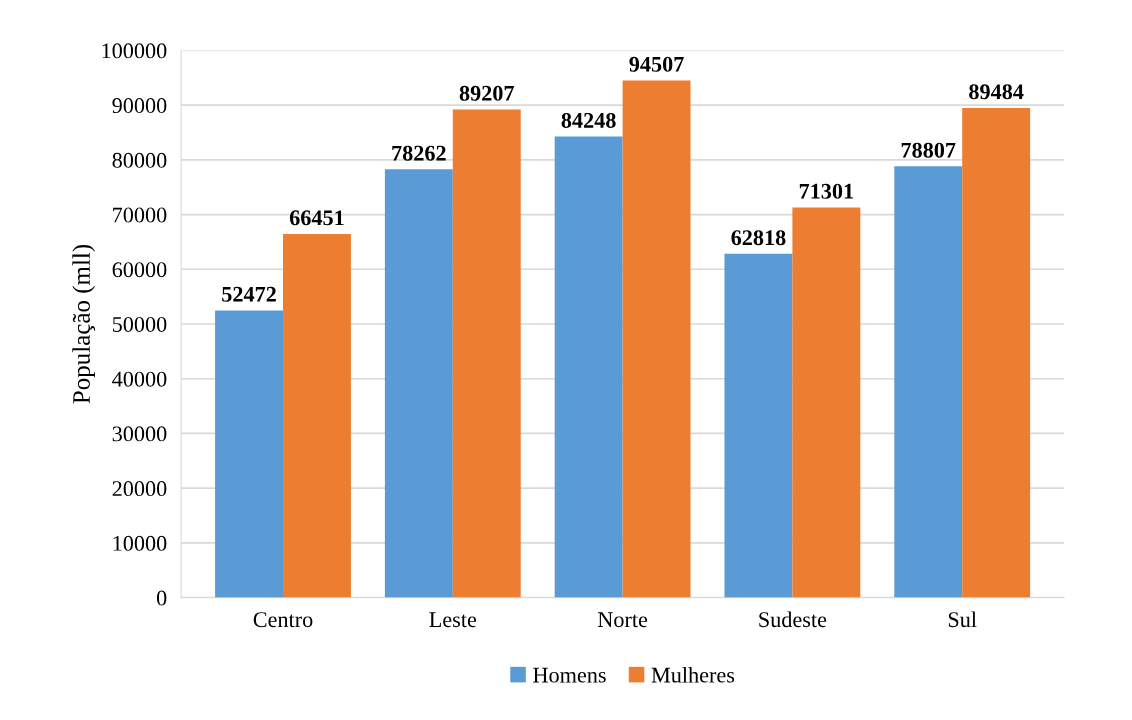 Image resolution: width=1132 pixels, height=720 pixels. I want to click on data-label: 89484, so click(996, 92).